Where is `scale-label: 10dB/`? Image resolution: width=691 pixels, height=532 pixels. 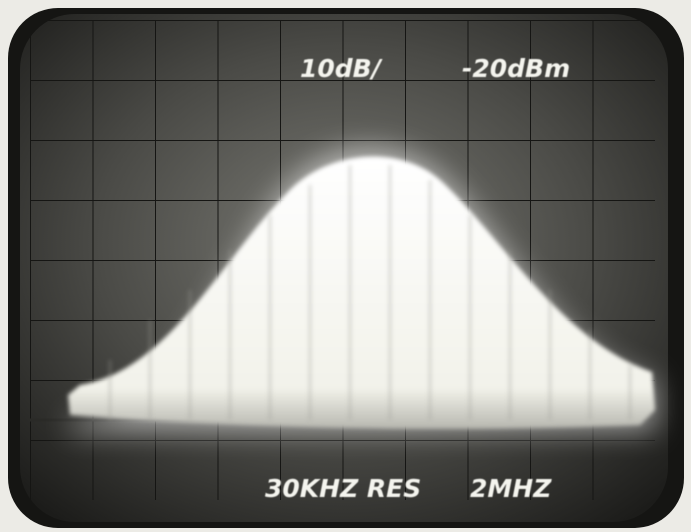 scale-label: 10dB/ is located at coordinates (341, 68).